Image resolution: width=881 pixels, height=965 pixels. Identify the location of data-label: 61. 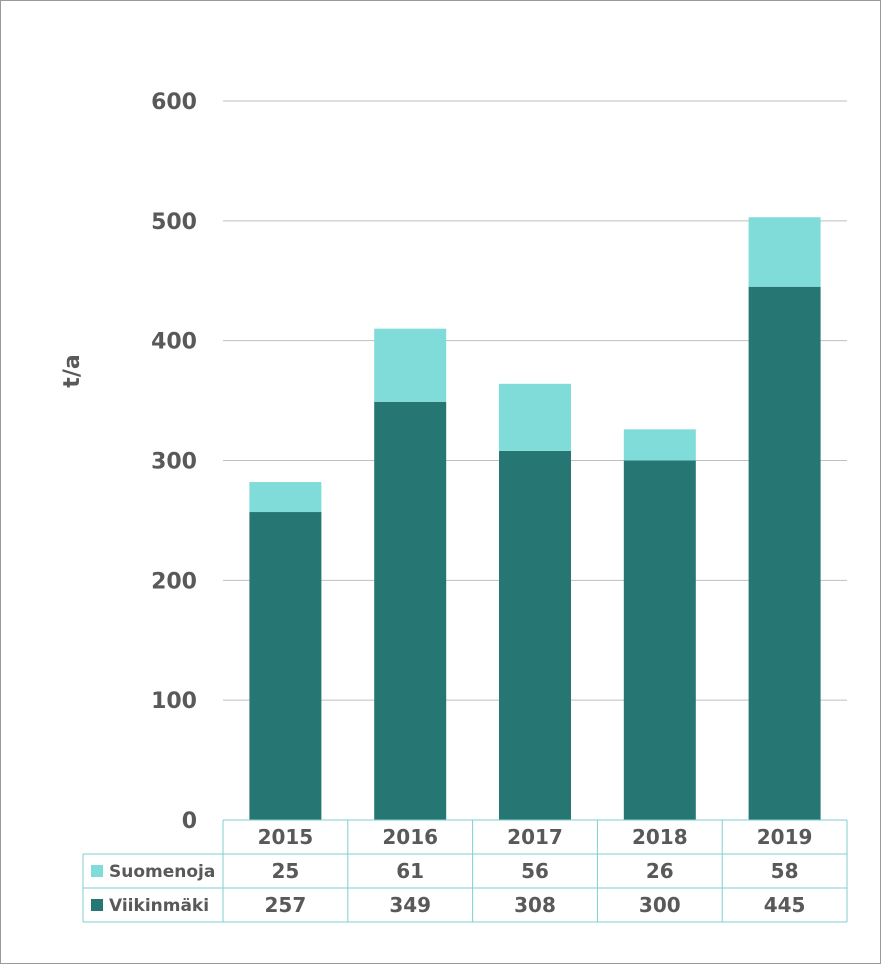
(410, 871).